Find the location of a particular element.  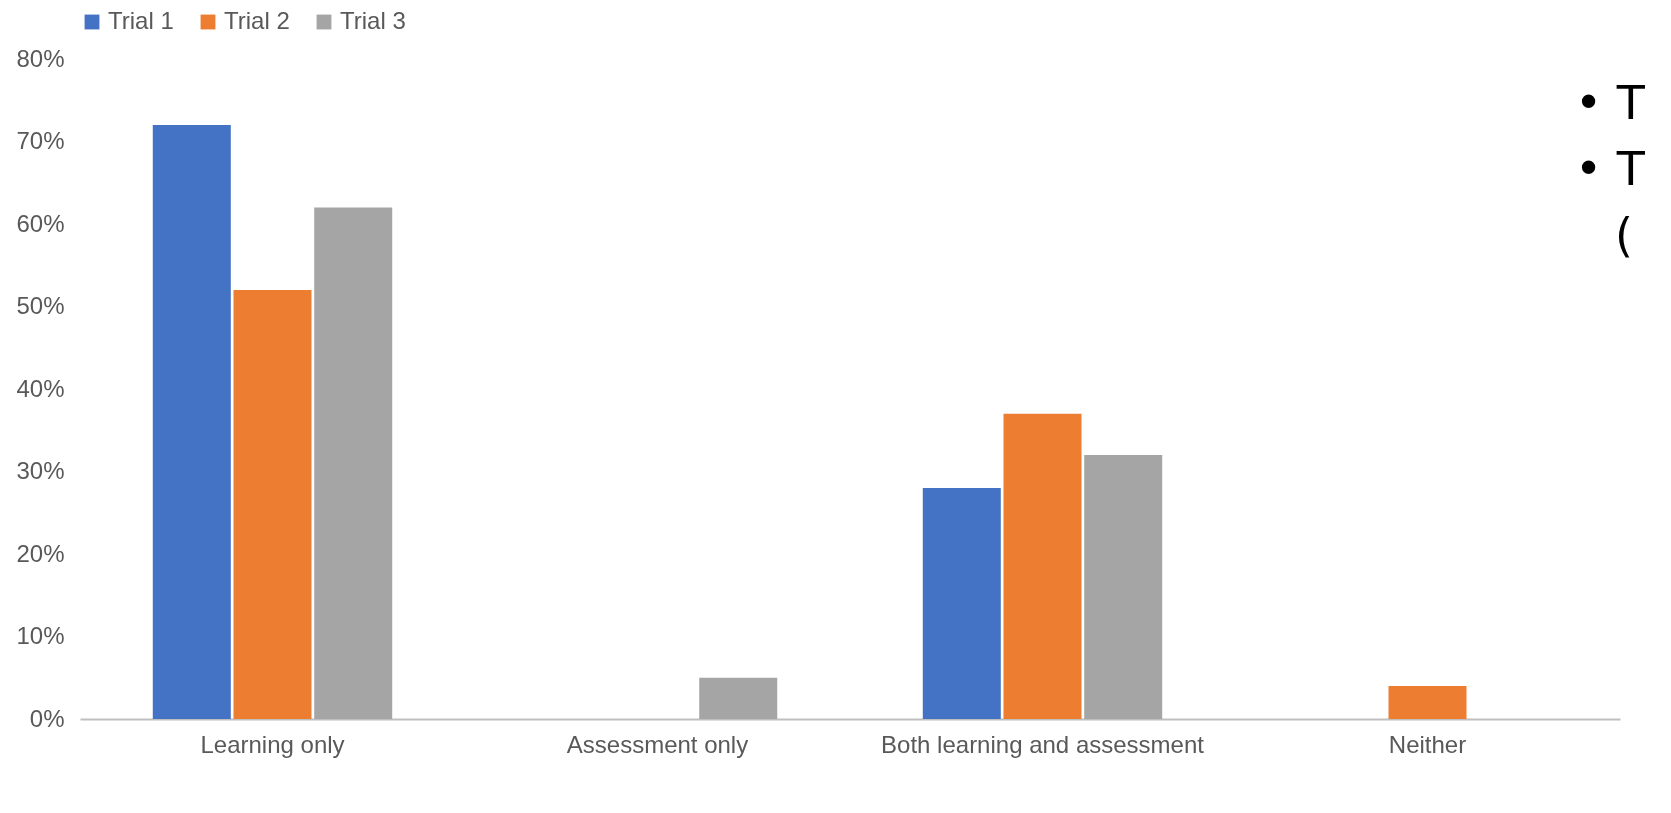

y-tick-label: 80% is located at coordinates (40, 58).